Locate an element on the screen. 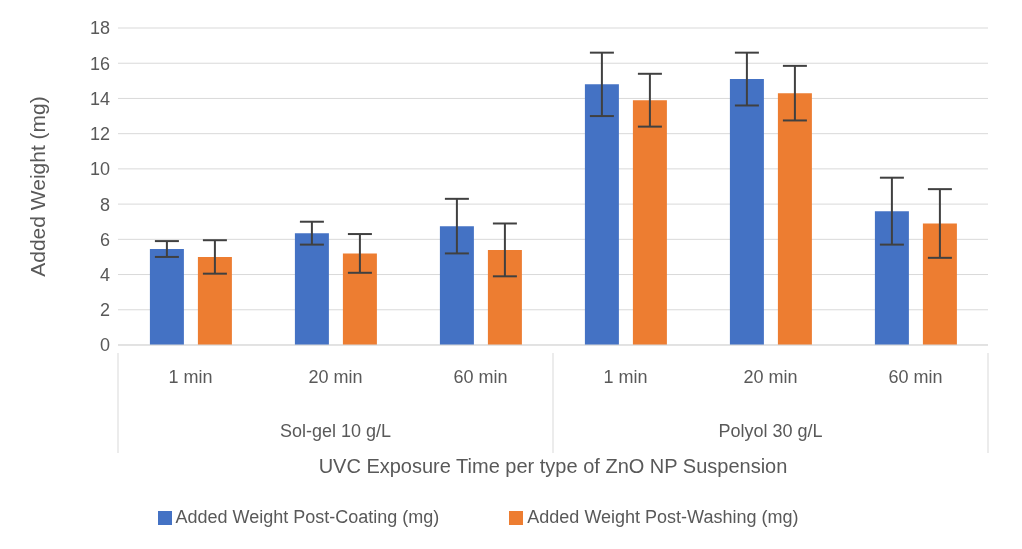 The image size is (1022, 549). y-tick-label: 18 is located at coordinates (99, 28).